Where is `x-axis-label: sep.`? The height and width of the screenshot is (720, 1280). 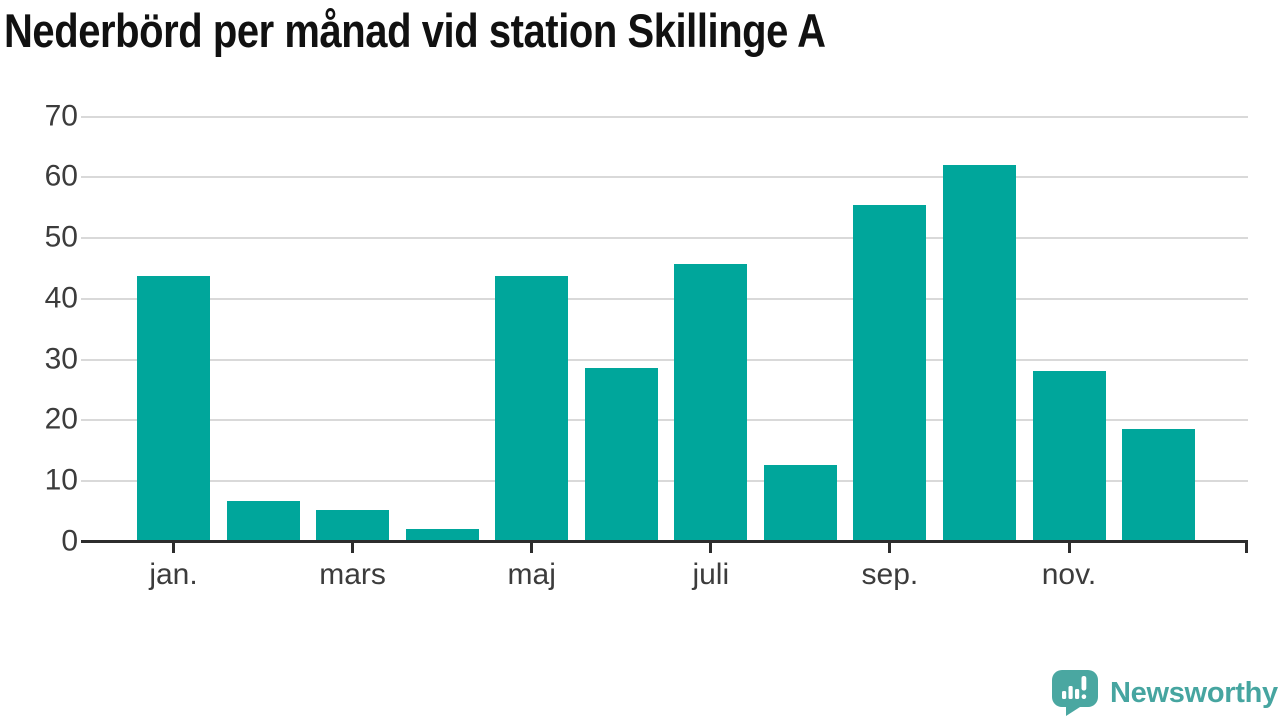 x-axis-label: sep. is located at coordinates (890, 574).